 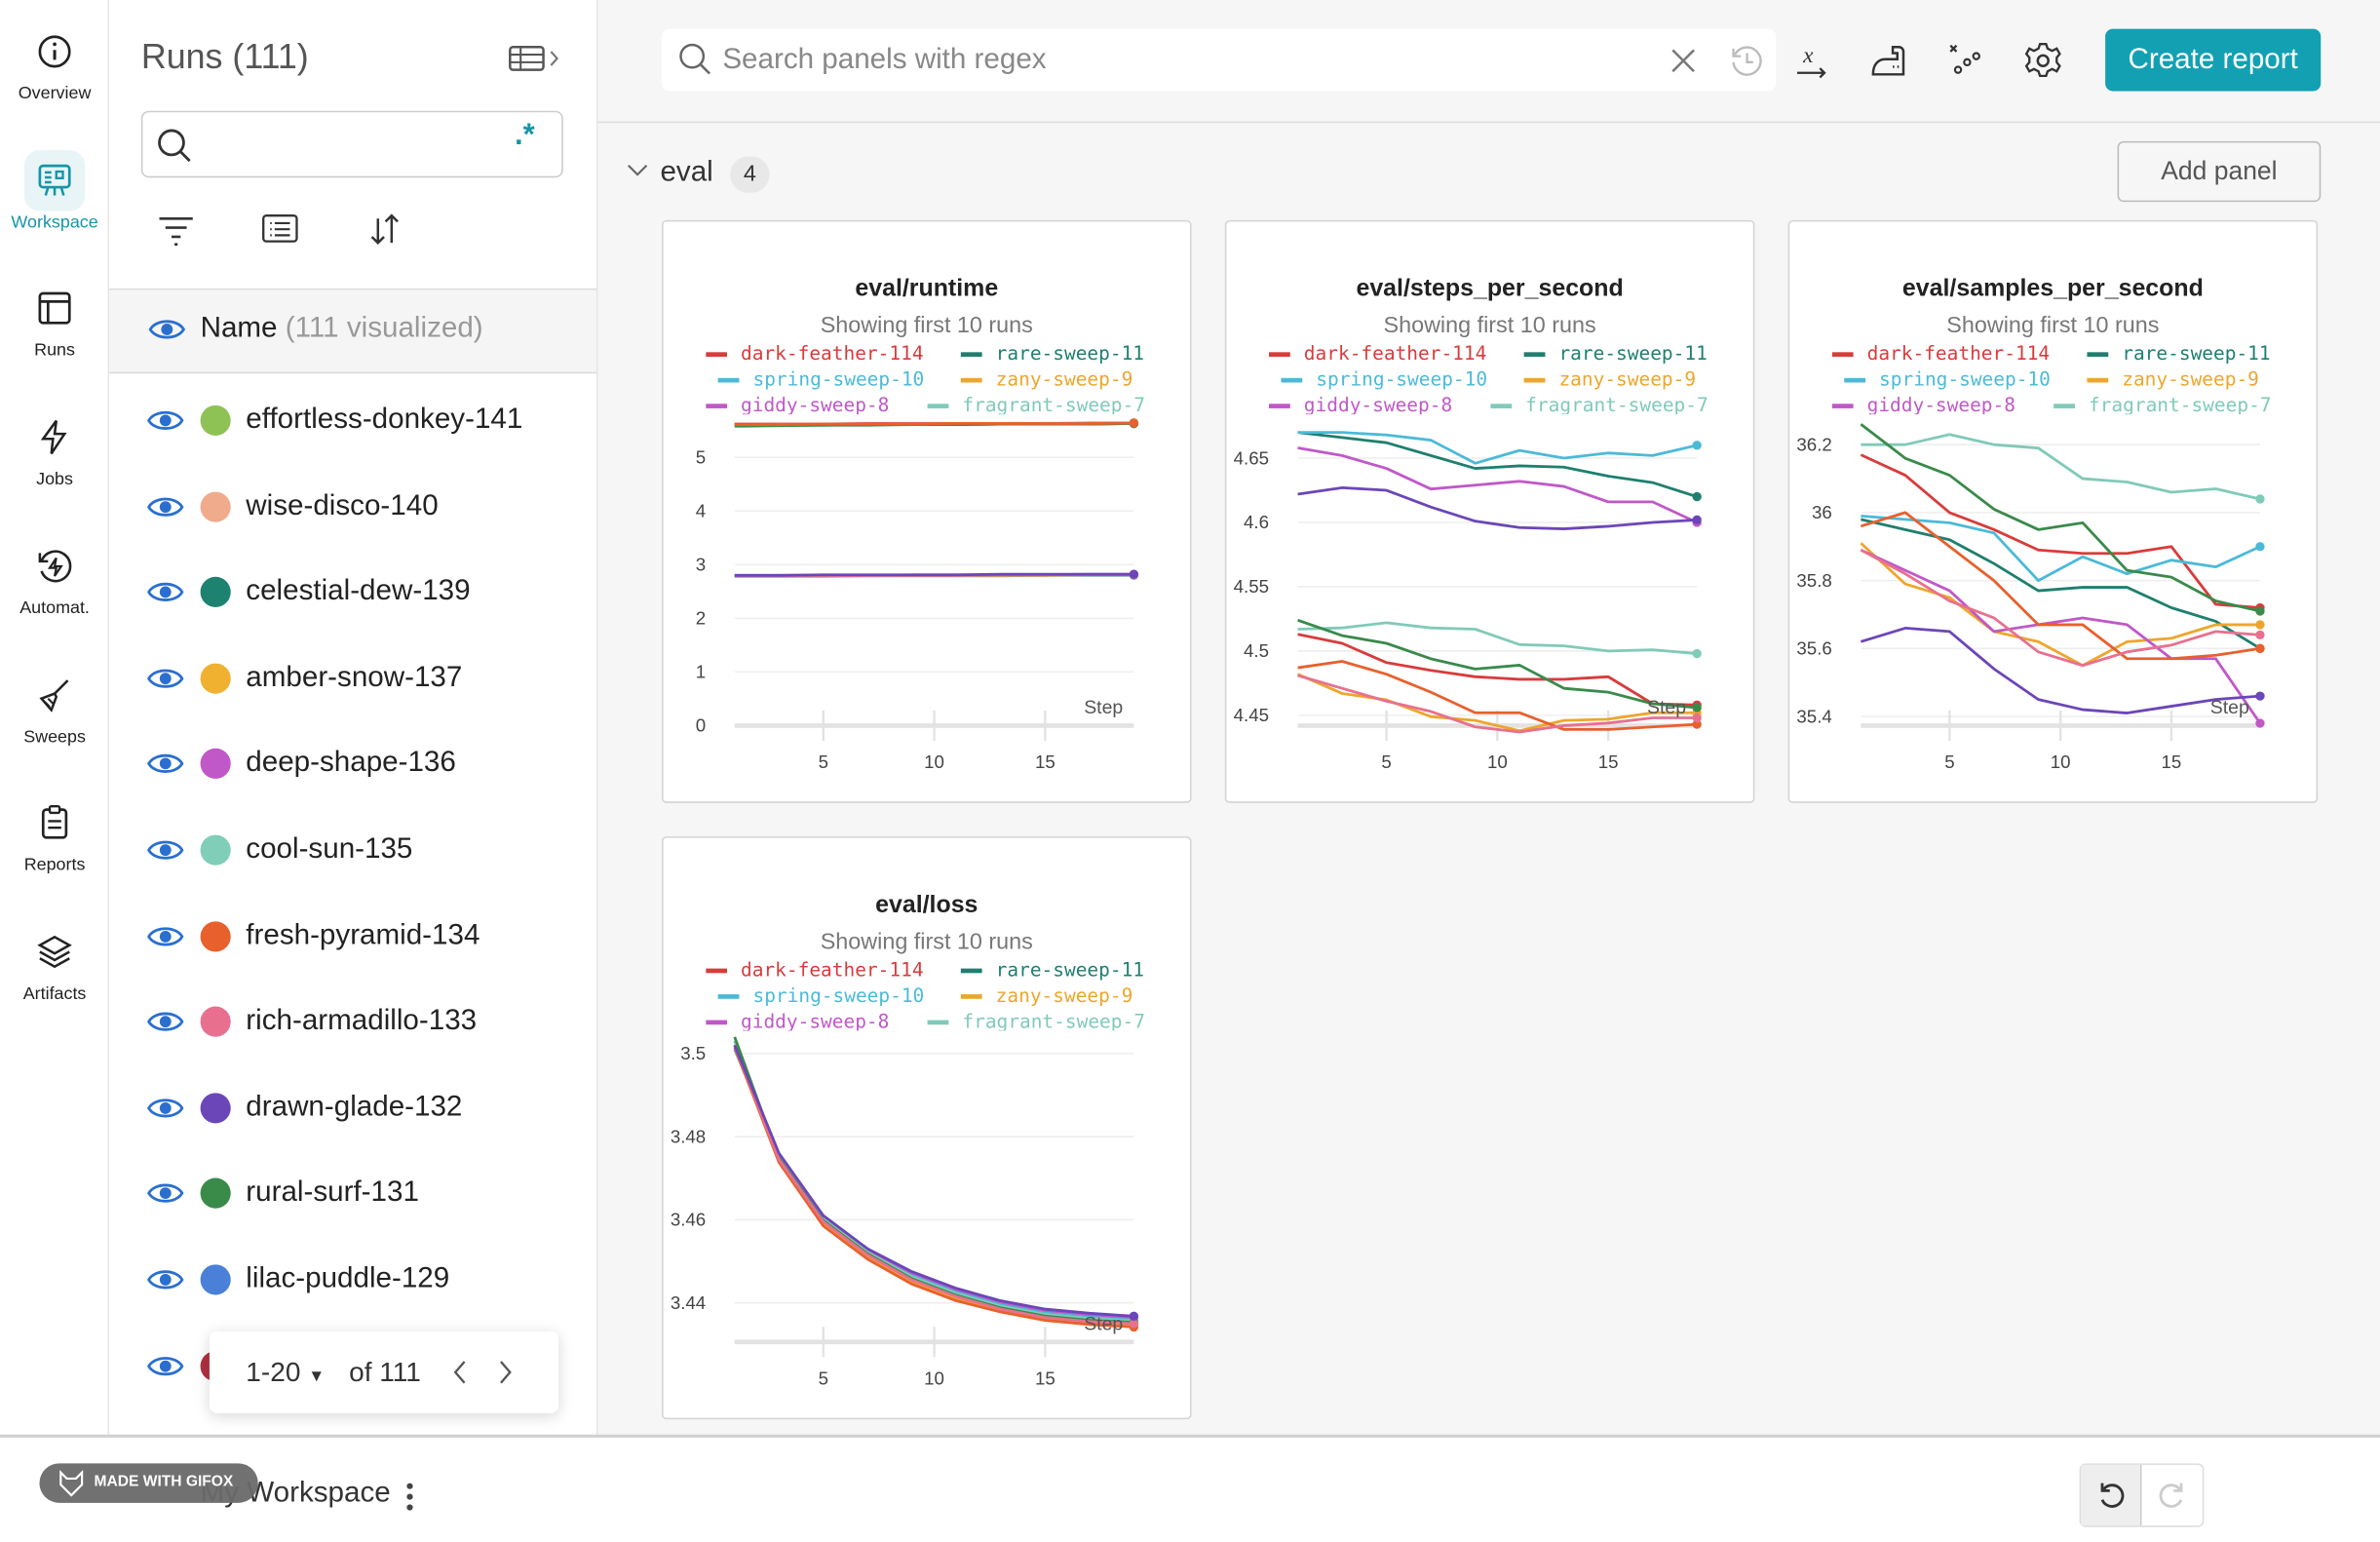 I want to click on prev-page-icon, so click(x=460, y=1372).